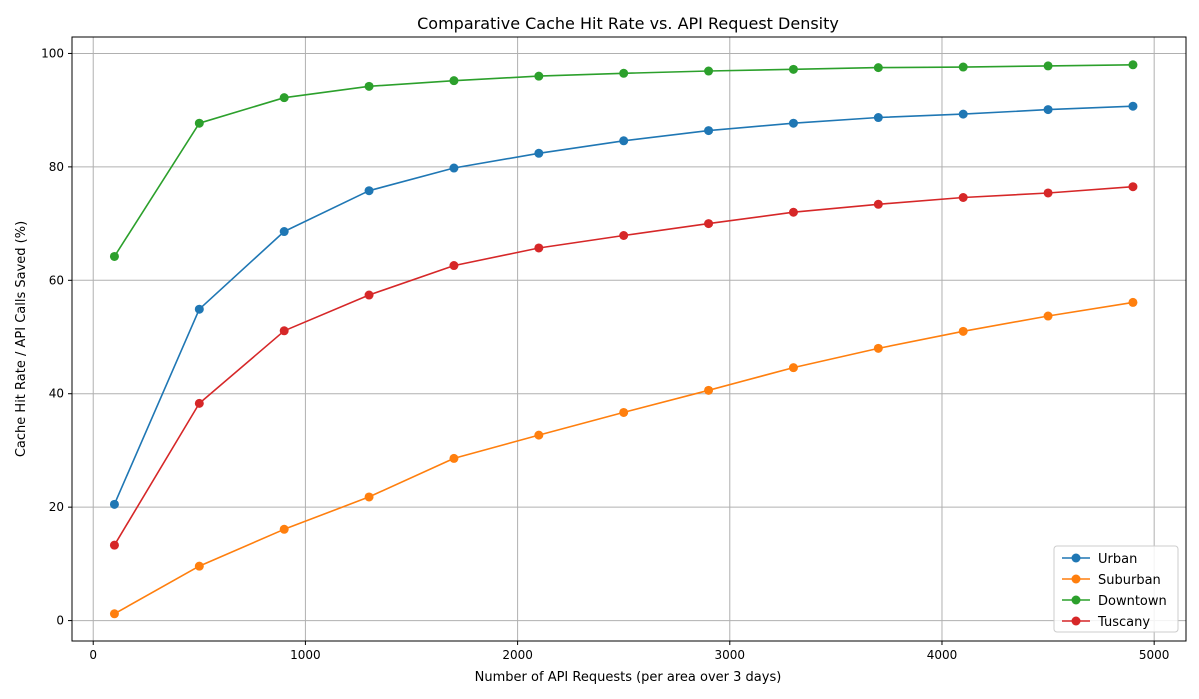  Describe the element at coordinates (52, 53) in the screenshot. I see `y-tick-label: 100` at that location.